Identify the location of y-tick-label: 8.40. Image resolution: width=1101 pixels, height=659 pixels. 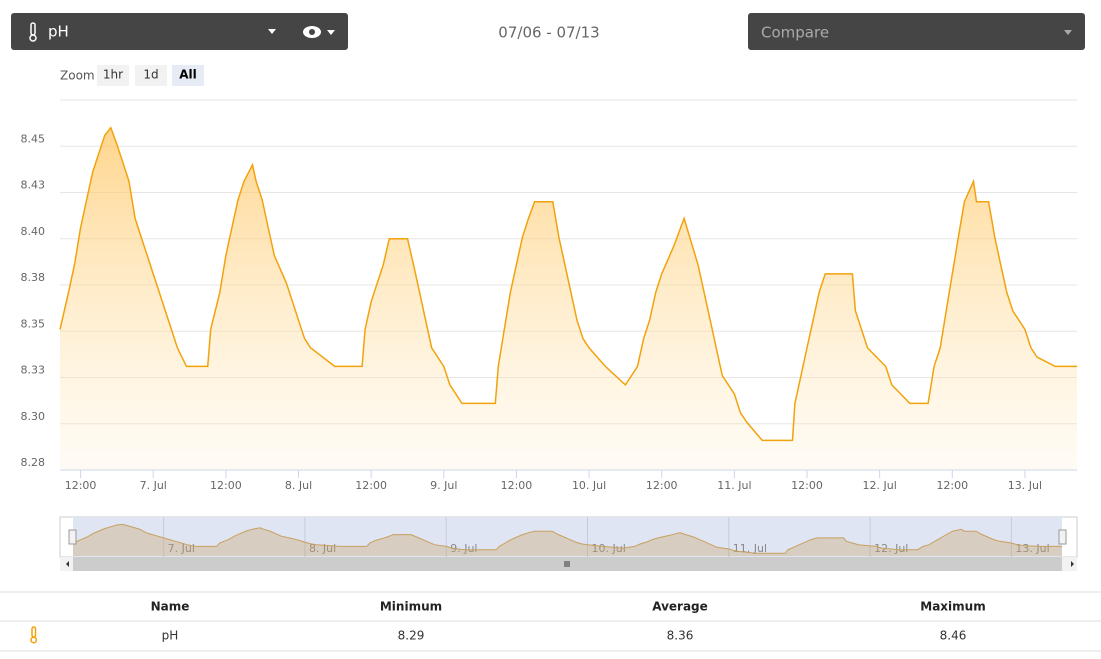
(33, 231).